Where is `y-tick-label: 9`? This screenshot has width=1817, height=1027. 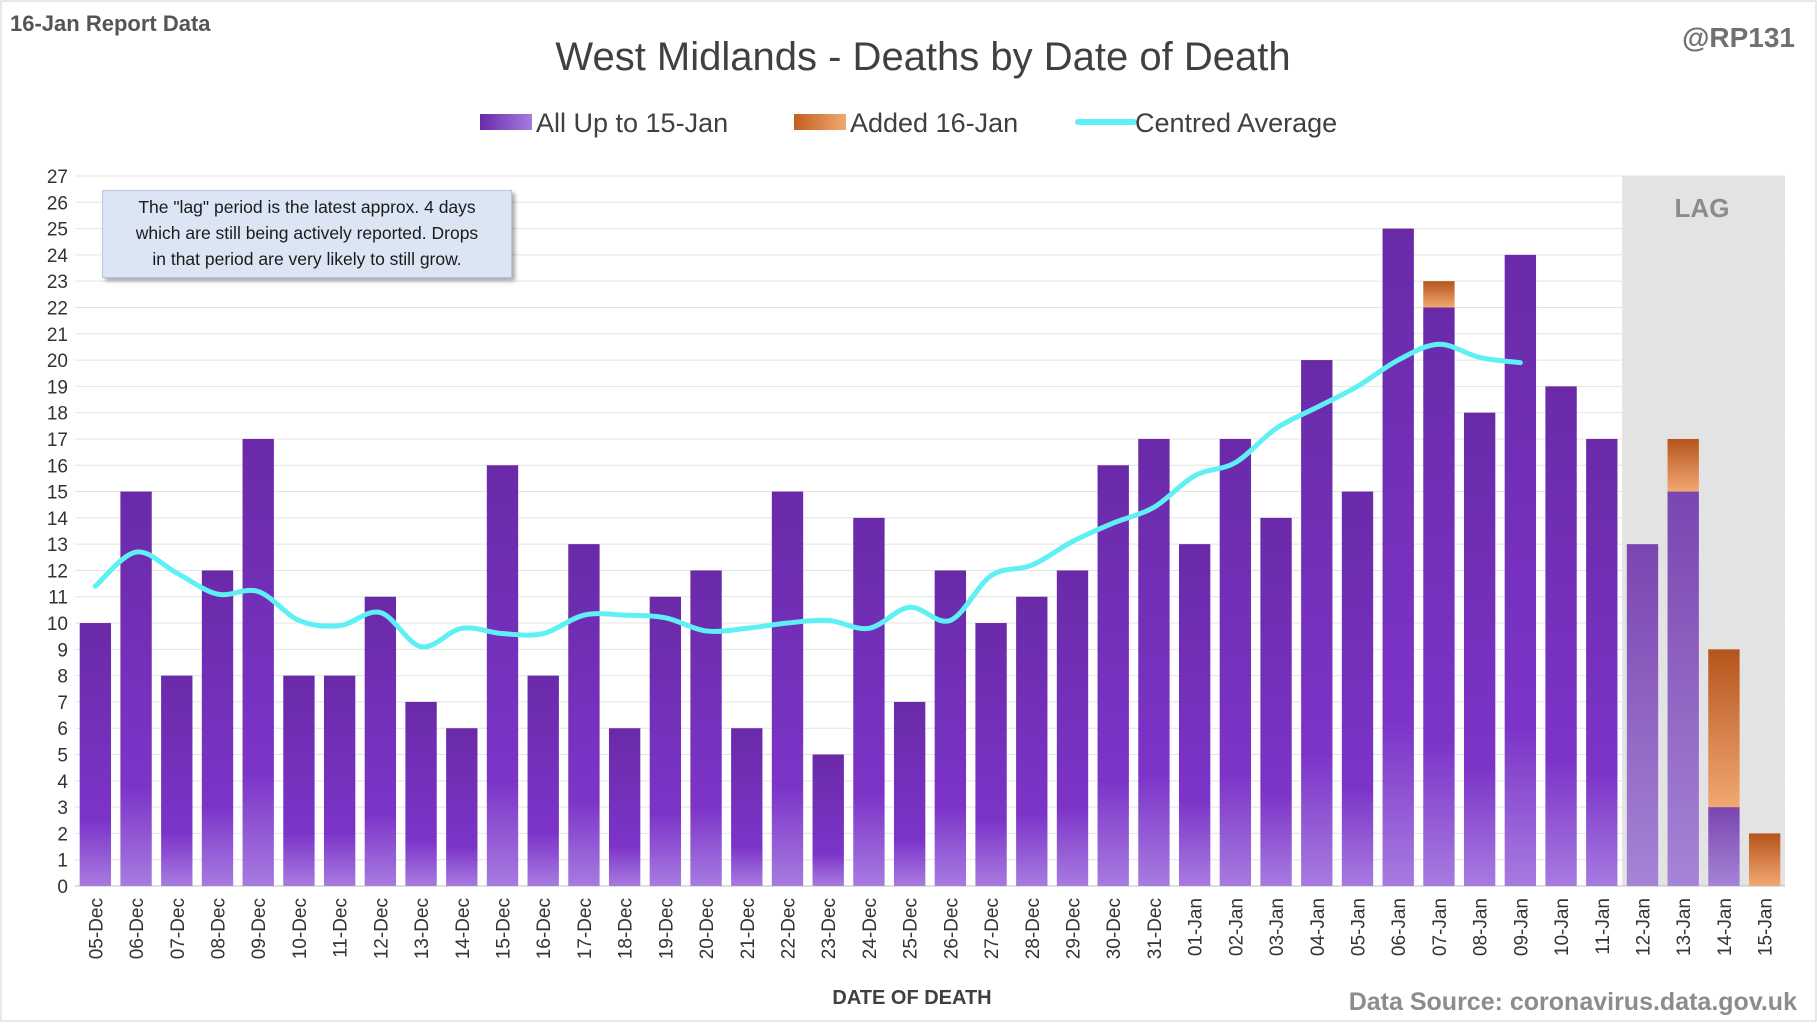
y-tick-label: 9 is located at coordinates (62, 650).